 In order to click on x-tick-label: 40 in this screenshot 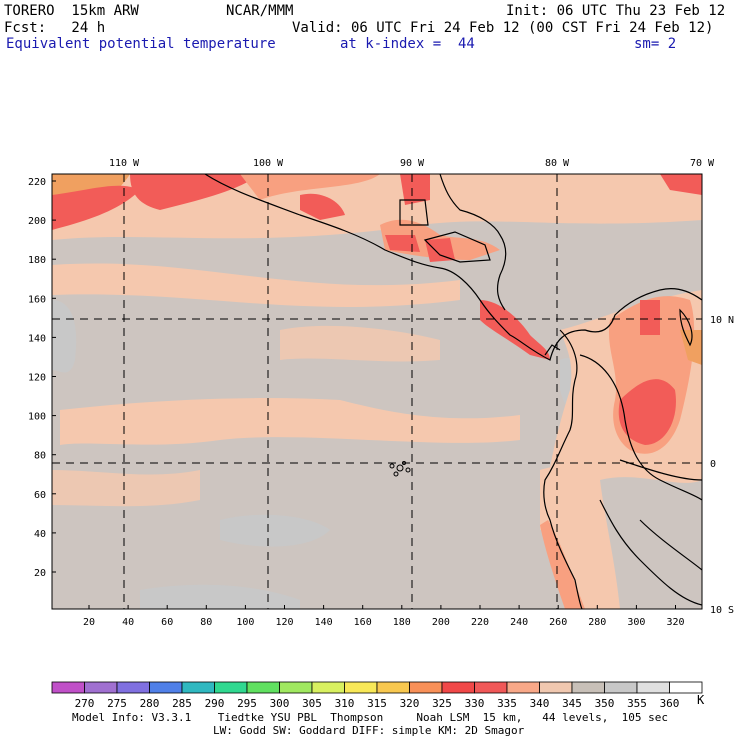, I will do `click(128, 622)`.